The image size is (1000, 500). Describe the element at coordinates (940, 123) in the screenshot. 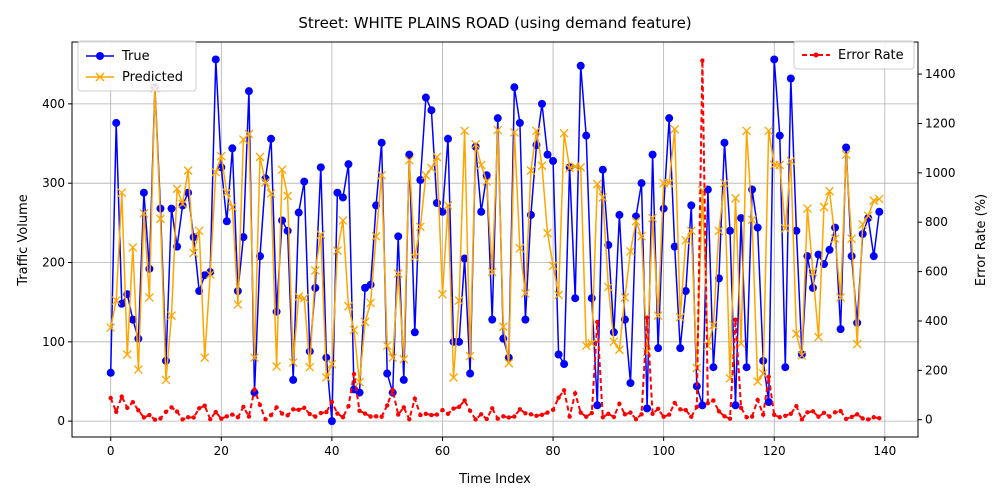

I see `y-right-tick-label: 1200` at that location.